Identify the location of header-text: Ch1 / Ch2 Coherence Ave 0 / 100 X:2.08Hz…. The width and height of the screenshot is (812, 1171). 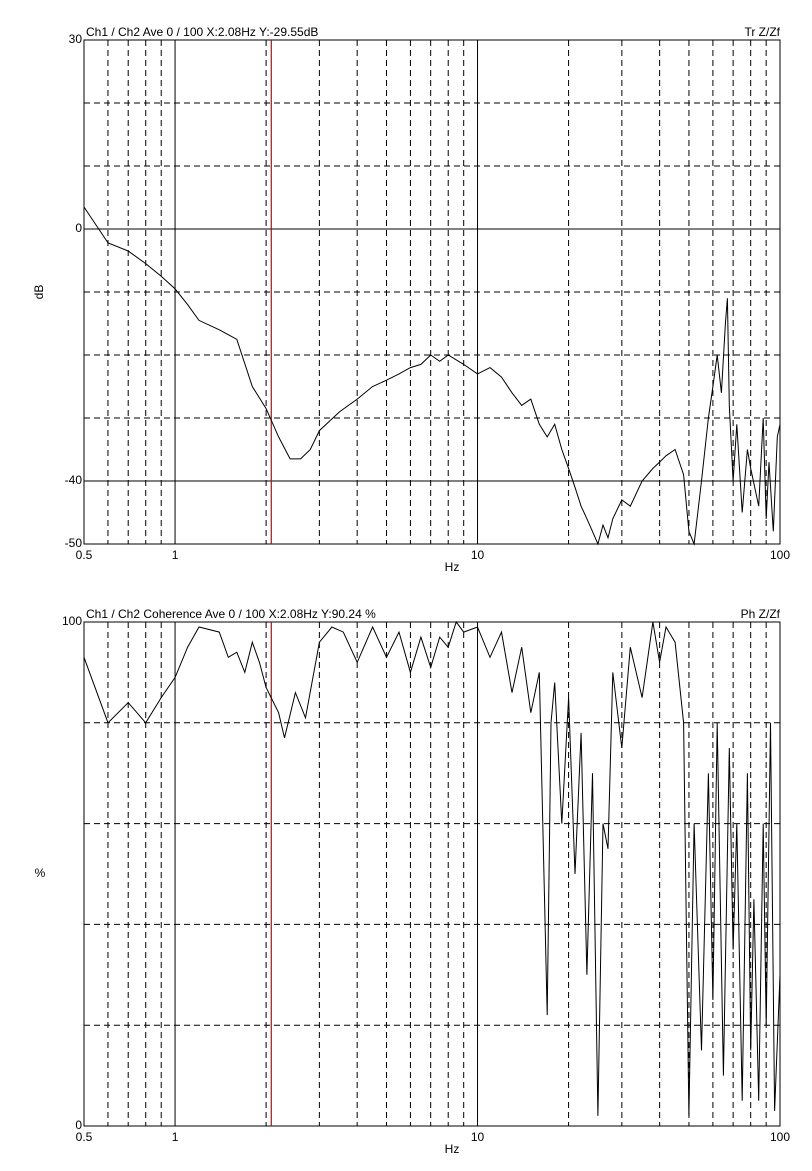
(231, 614).